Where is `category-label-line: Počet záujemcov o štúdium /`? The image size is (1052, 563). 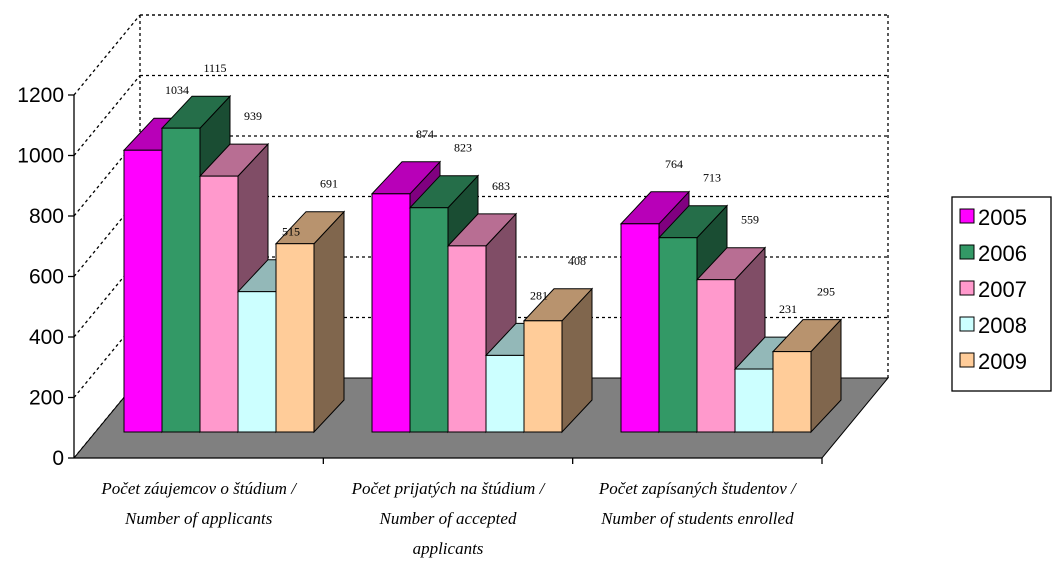 category-label-line: Počet záujemcov o štúdium / is located at coordinates (199, 488).